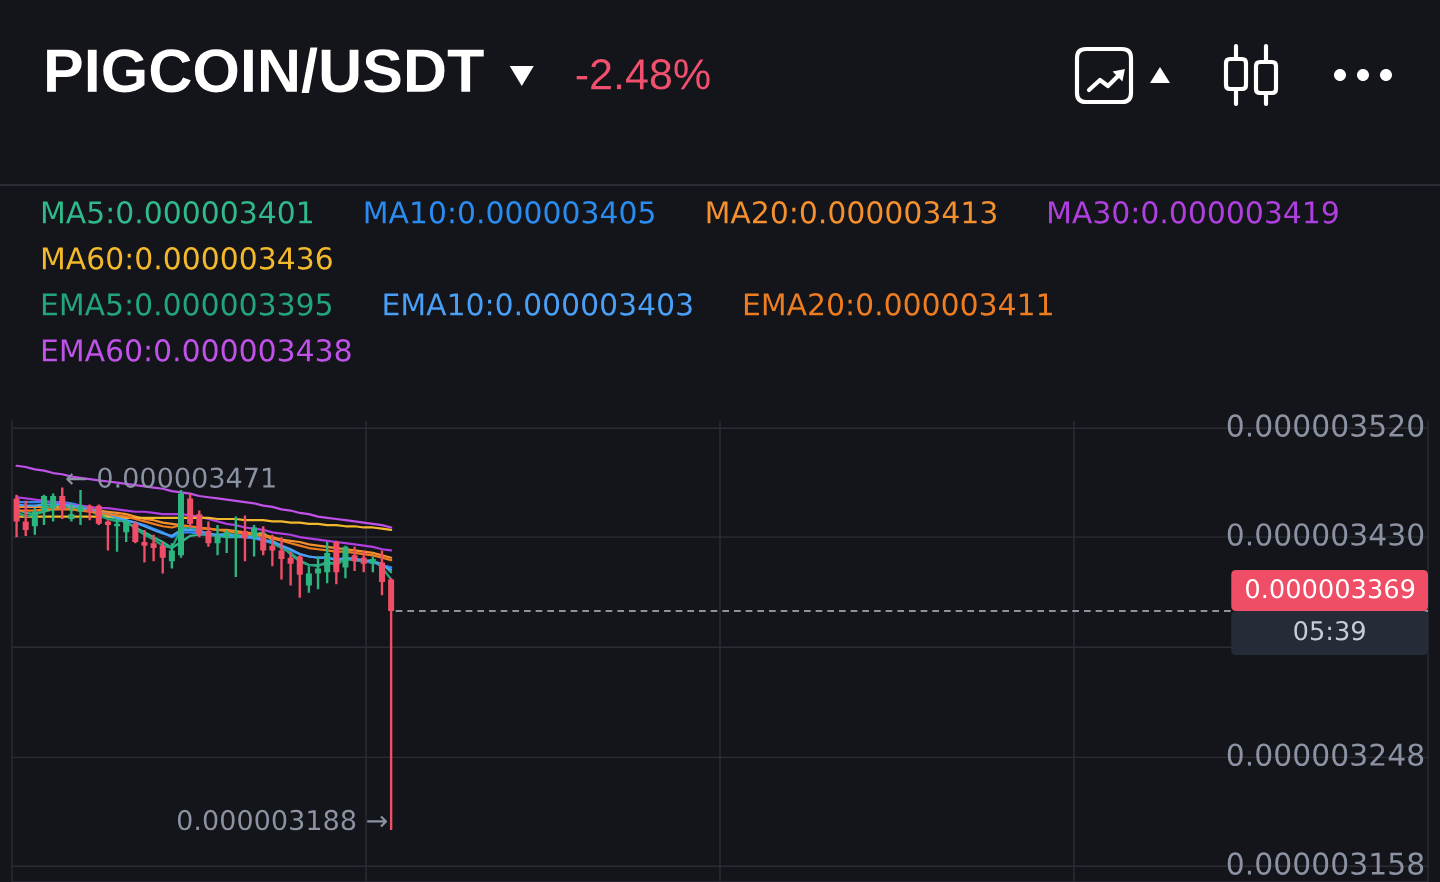 The height and width of the screenshot is (882, 1440). Describe the element at coordinates (643, 74) in the screenshot. I see `chart-subtitle: -2.48%` at that location.